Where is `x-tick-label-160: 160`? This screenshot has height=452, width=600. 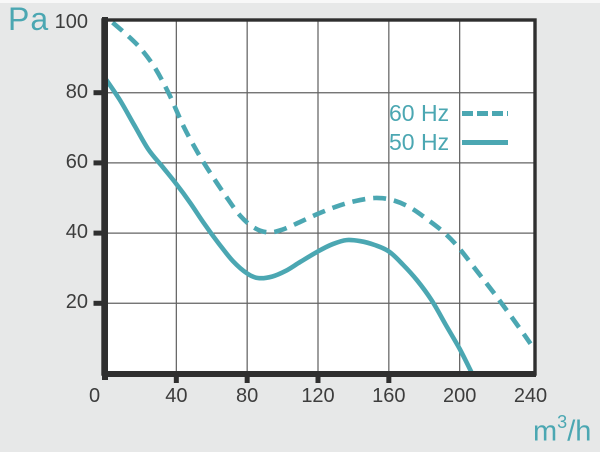 x-tick-label-160: 160 is located at coordinates (389, 396).